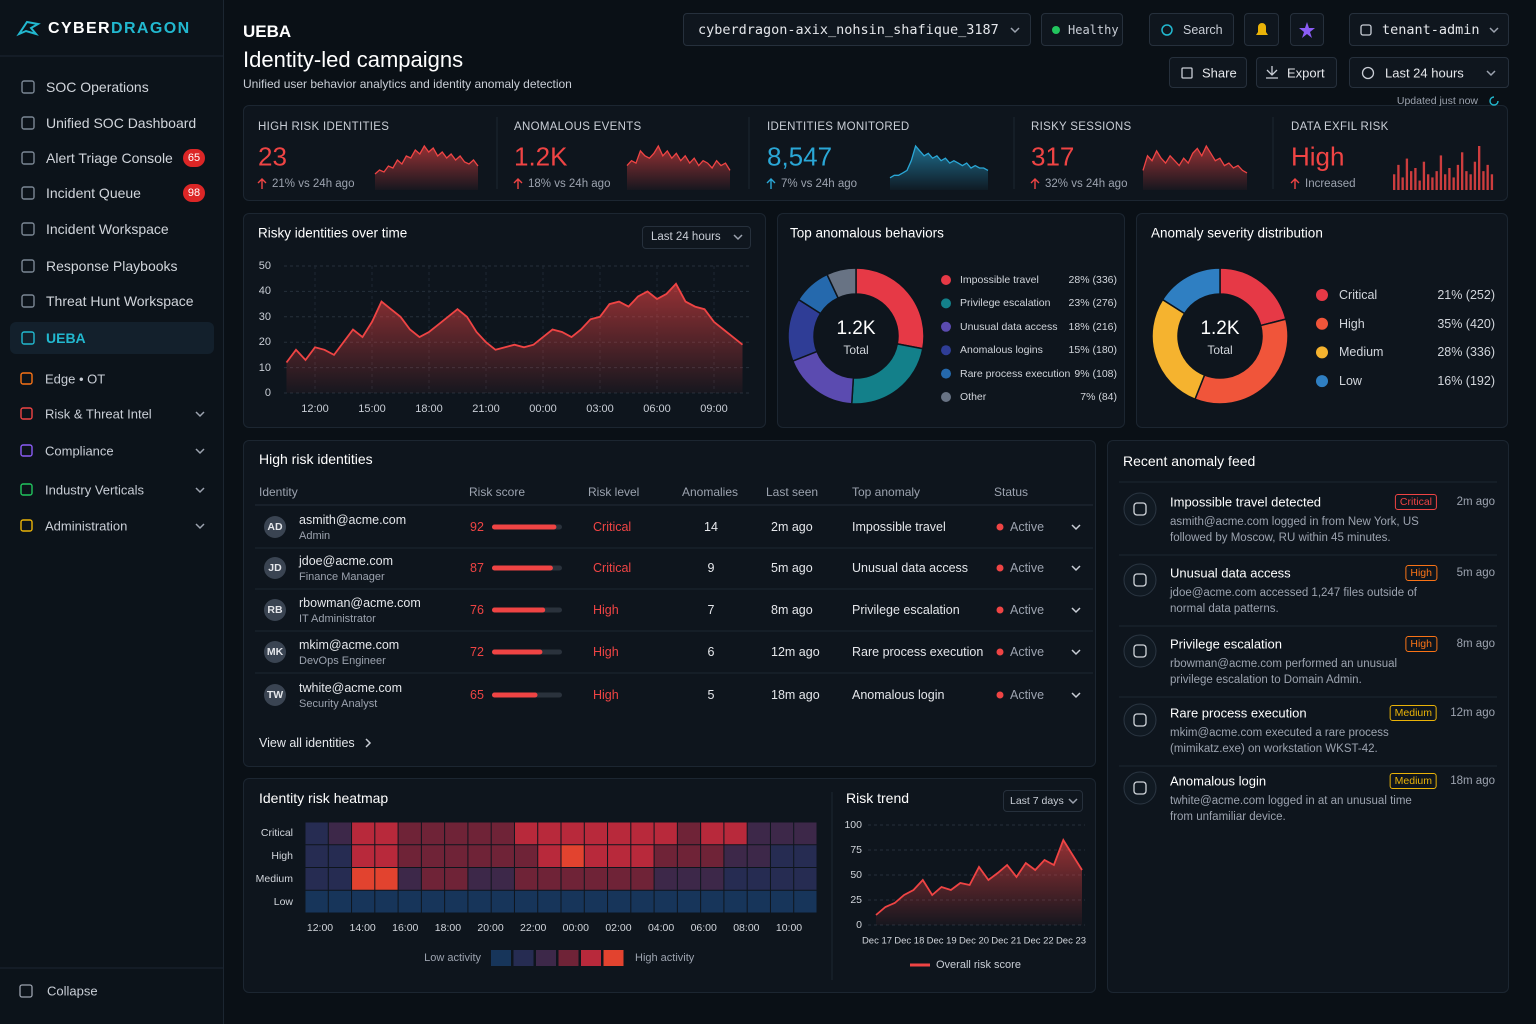  I want to click on feed-time: 8m ago, so click(1475, 644).